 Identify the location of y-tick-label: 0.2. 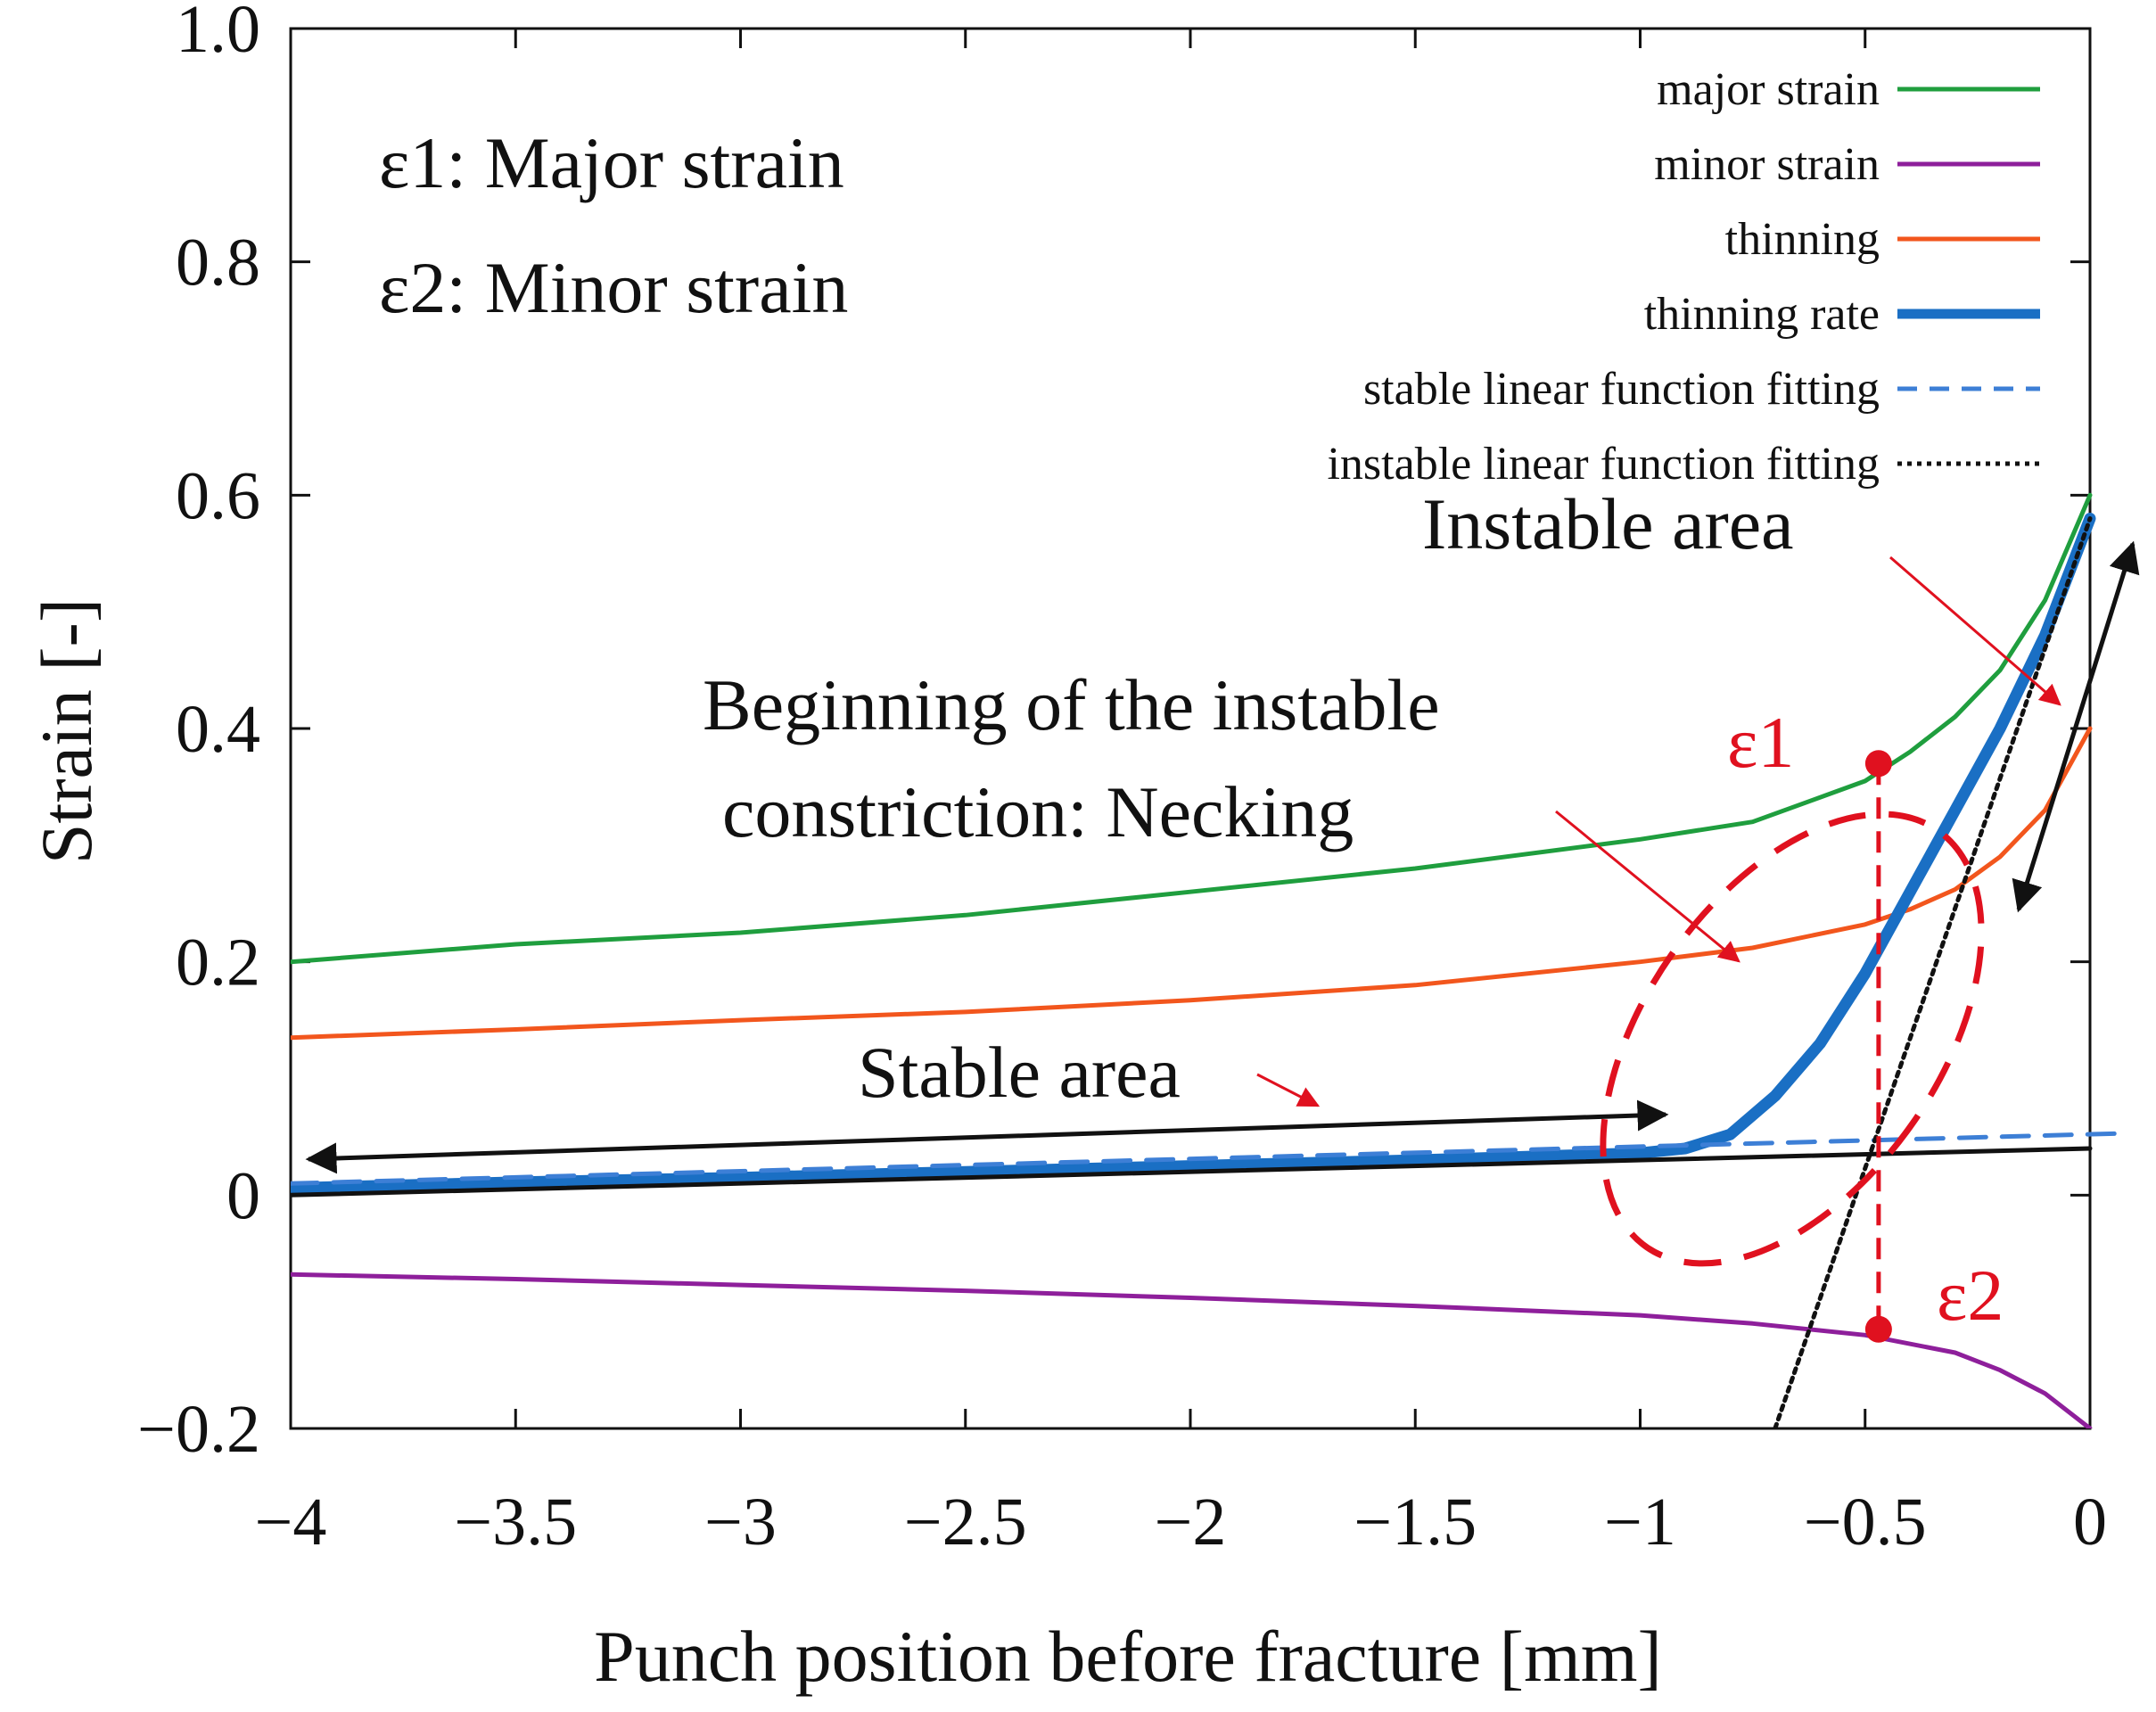
(218, 963).